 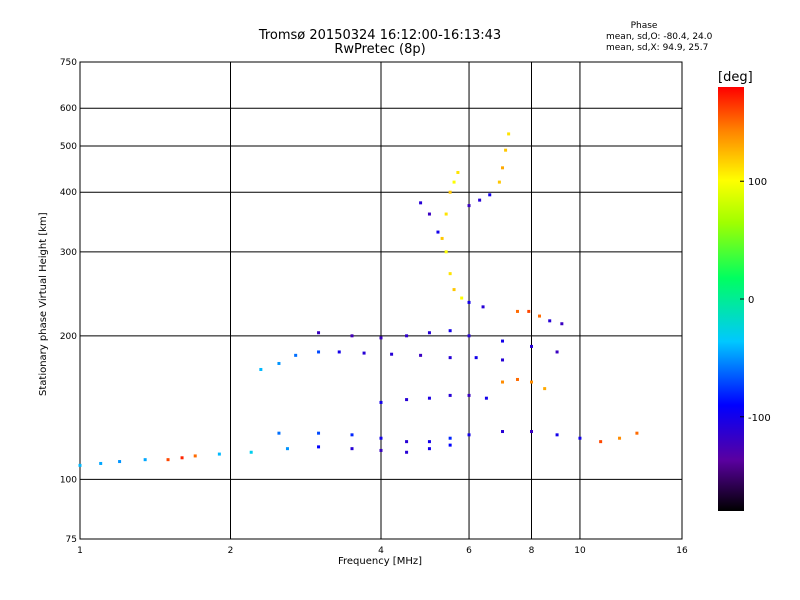 What do you see at coordinates (380, 35) in the screenshot?
I see `chart-title: Tromsø 20150324 16:12:00-16:13:43` at bounding box center [380, 35].